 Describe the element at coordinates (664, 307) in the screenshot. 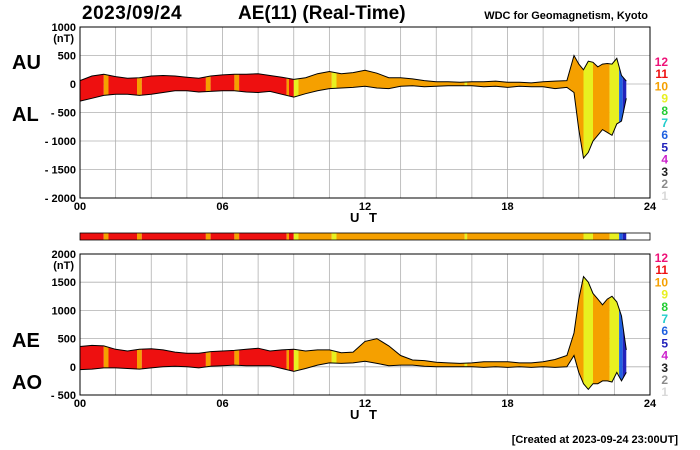

I see `aeao-legend-level: 8` at that location.